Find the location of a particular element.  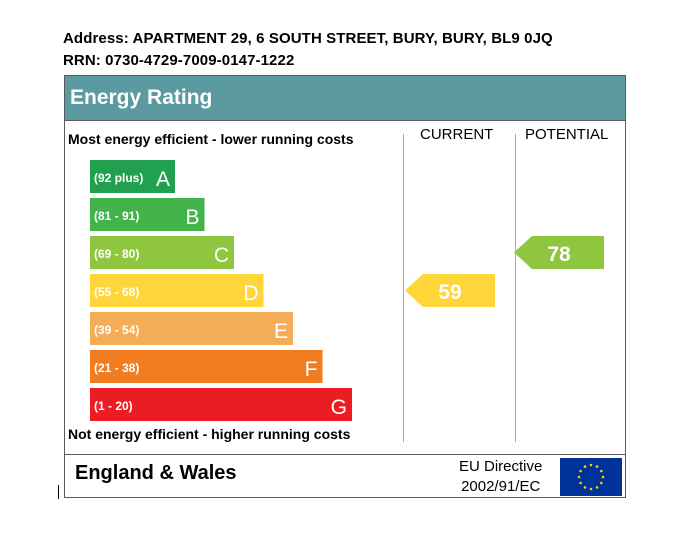

band-range-label: (81 - 91) is located at coordinates (116, 216).